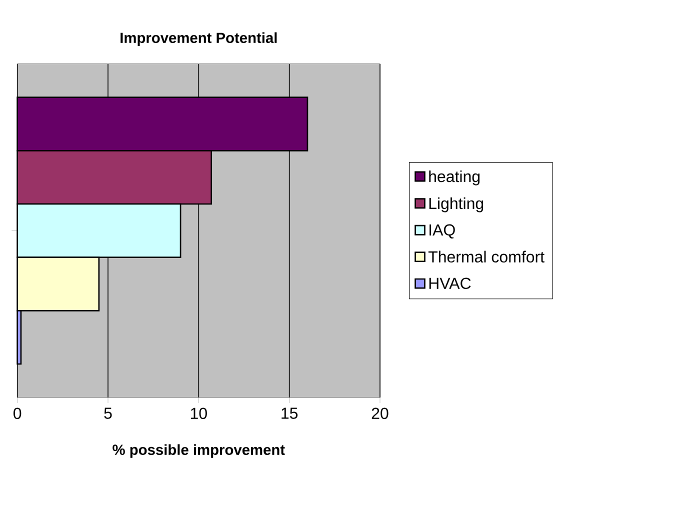 This screenshot has width=676, height=515. I want to click on legend-label: Lighting, so click(456, 205).